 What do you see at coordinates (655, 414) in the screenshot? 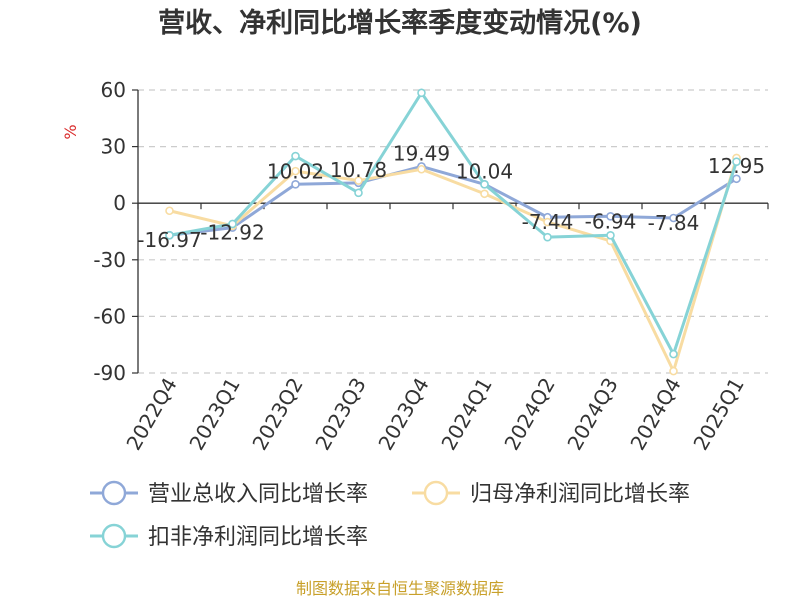
I see `x-tick-label: 2024Q4` at bounding box center [655, 414].